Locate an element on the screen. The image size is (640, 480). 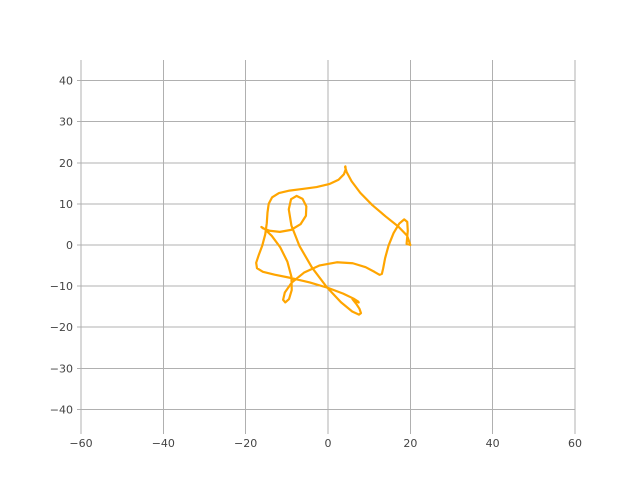
x-tick-label: 40 is located at coordinates (493, 443).